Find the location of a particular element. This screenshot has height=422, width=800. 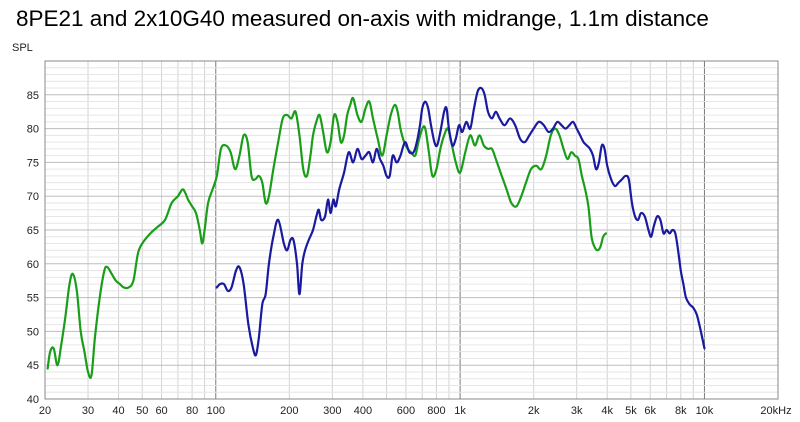

y-tick-label: 85 is located at coordinates (33, 96).